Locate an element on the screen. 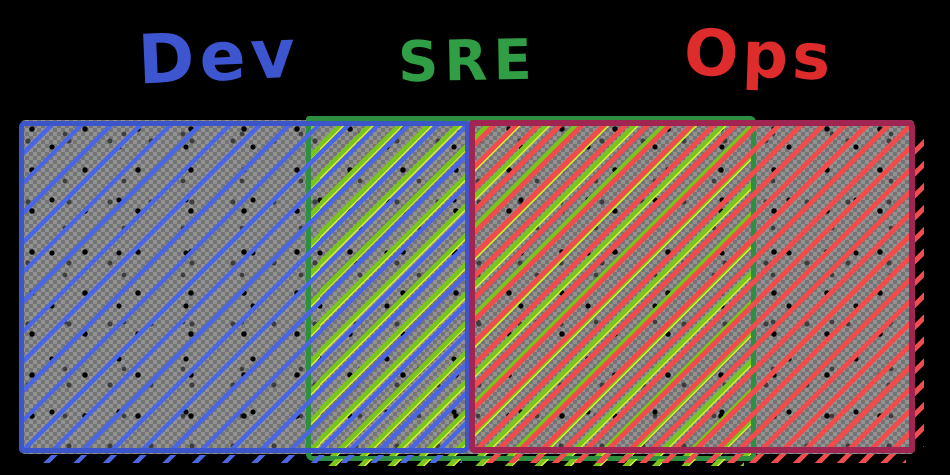 The width and height of the screenshot is (950, 475). dev-hatch-overshoot is located at coordinates (245, 459).